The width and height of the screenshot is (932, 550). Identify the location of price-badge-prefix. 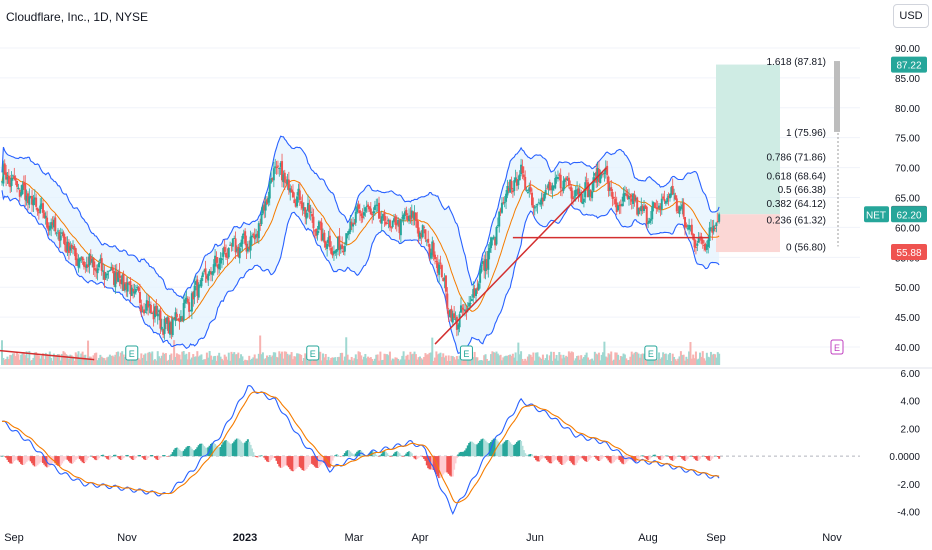
(876, 214).